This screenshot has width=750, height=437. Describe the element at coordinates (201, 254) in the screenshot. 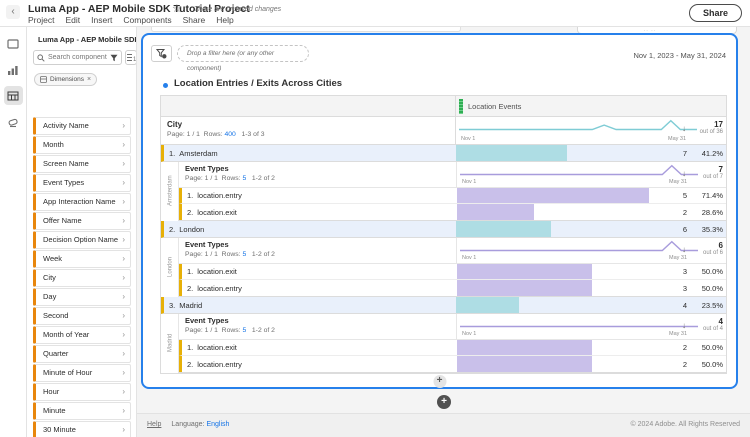

I see `page-label: Page: 1 / 1` at that location.